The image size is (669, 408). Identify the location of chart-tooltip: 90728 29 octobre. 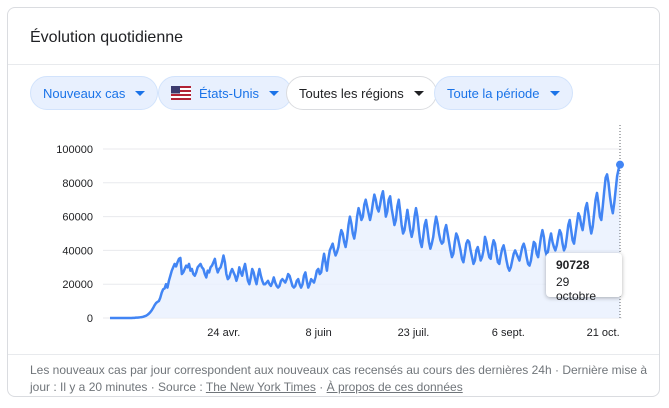
(584, 278).